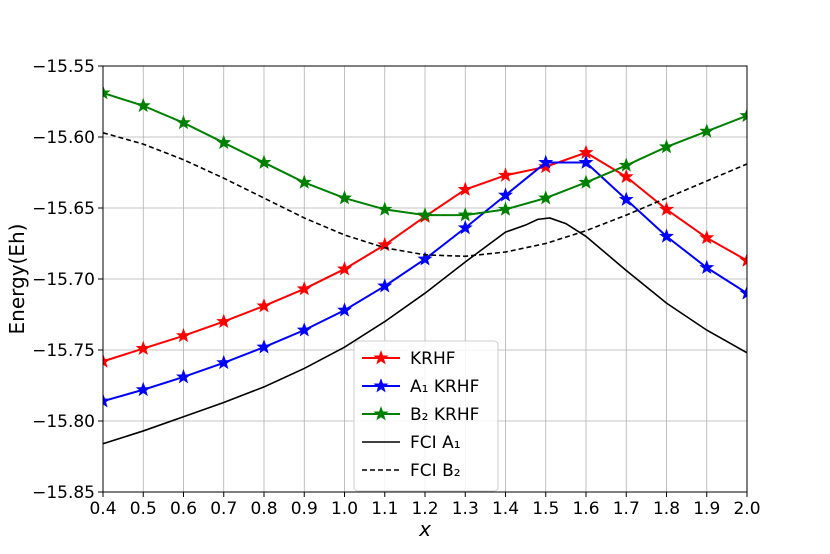 This screenshot has height=554, width=830. What do you see at coordinates (344, 509) in the screenshot?
I see `x-tick-label: 1.0` at bounding box center [344, 509].